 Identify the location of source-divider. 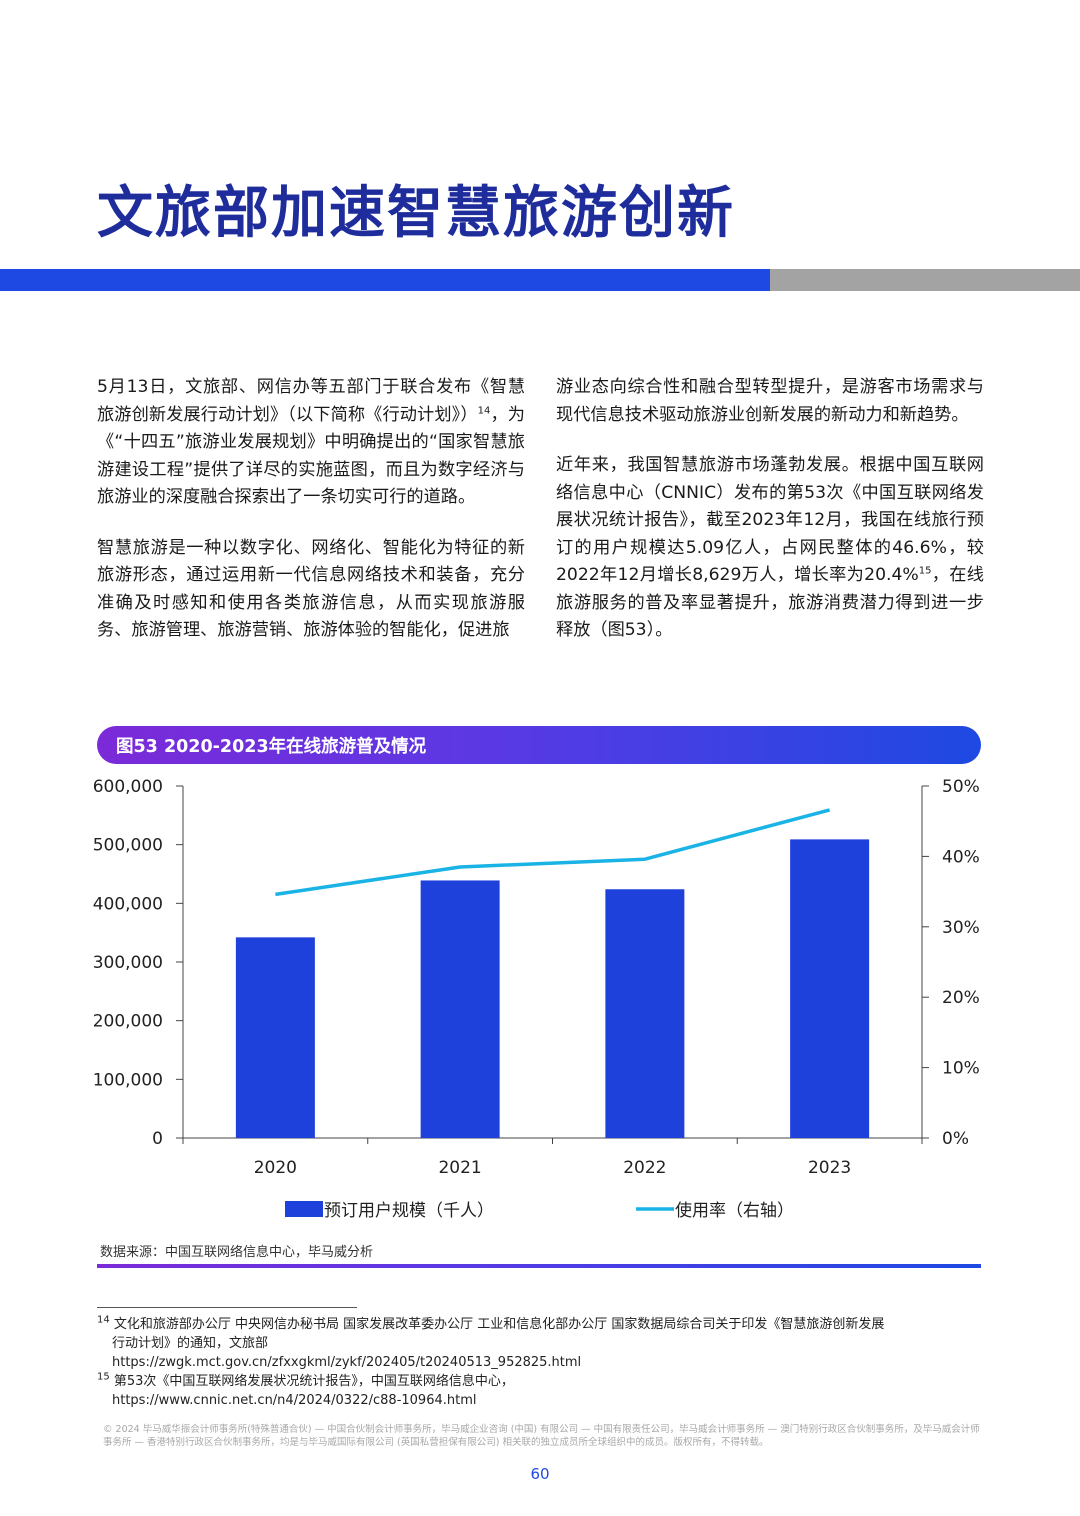
(539, 1266).